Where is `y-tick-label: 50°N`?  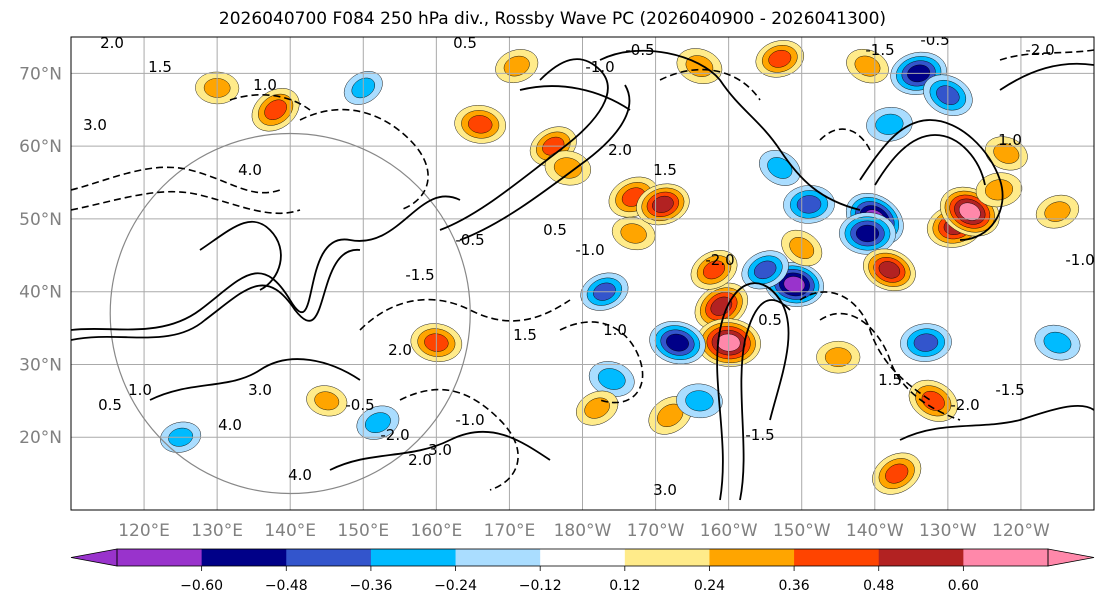
y-tick-label: 50°N is located at coordinates (40, 220).